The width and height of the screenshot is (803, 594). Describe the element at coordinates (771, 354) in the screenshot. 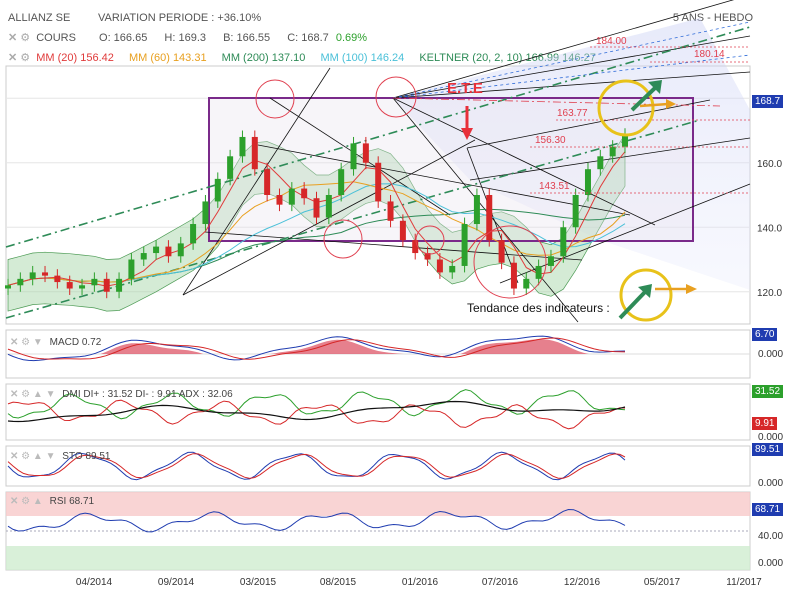

I see `macd-zero-tick: 0.000` at that location.